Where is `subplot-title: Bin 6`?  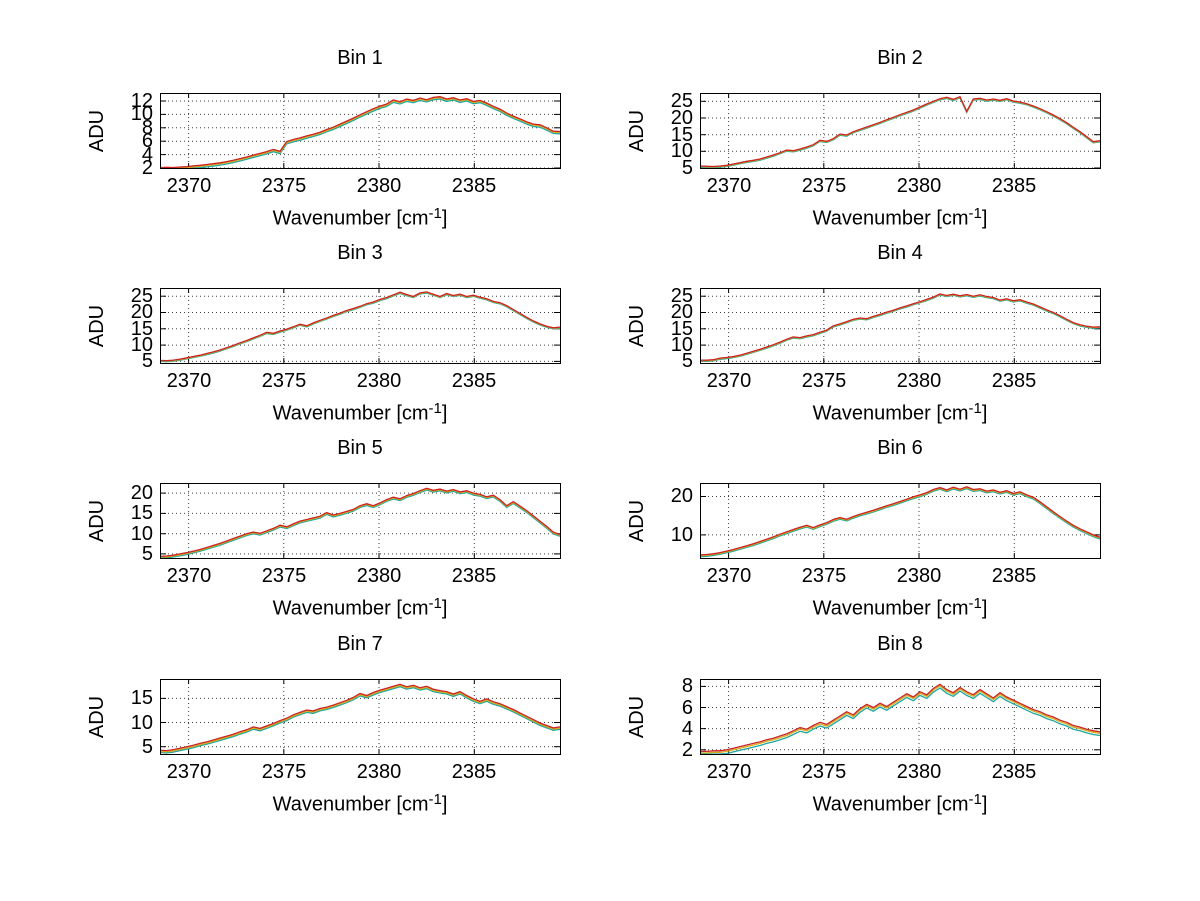
subplot-title: Bin 6 is located at coordinates (900, 448).